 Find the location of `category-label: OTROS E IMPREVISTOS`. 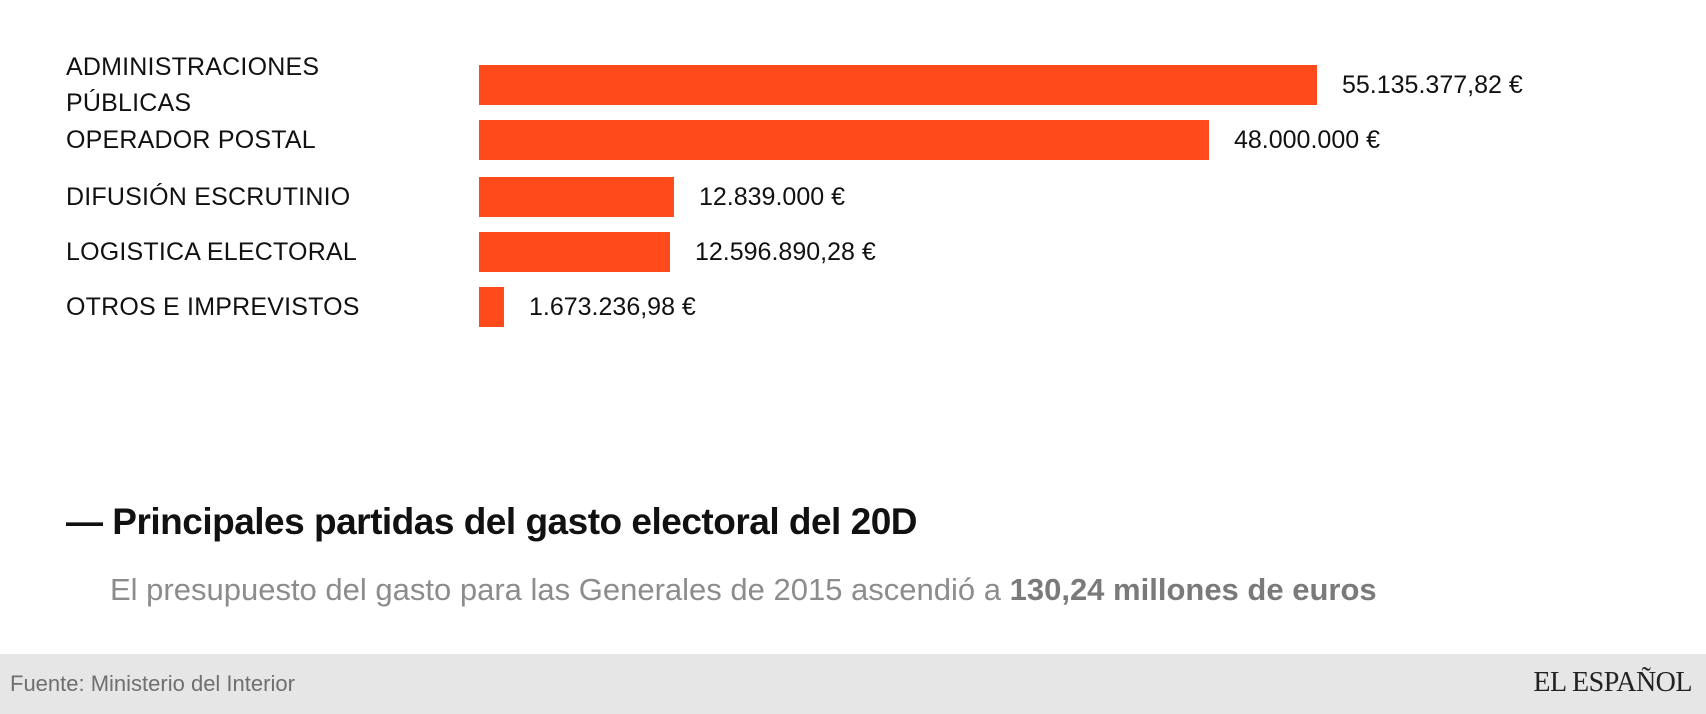

category-label: OTROS E IMPREVISTOS is located at coordinates (256, 307).